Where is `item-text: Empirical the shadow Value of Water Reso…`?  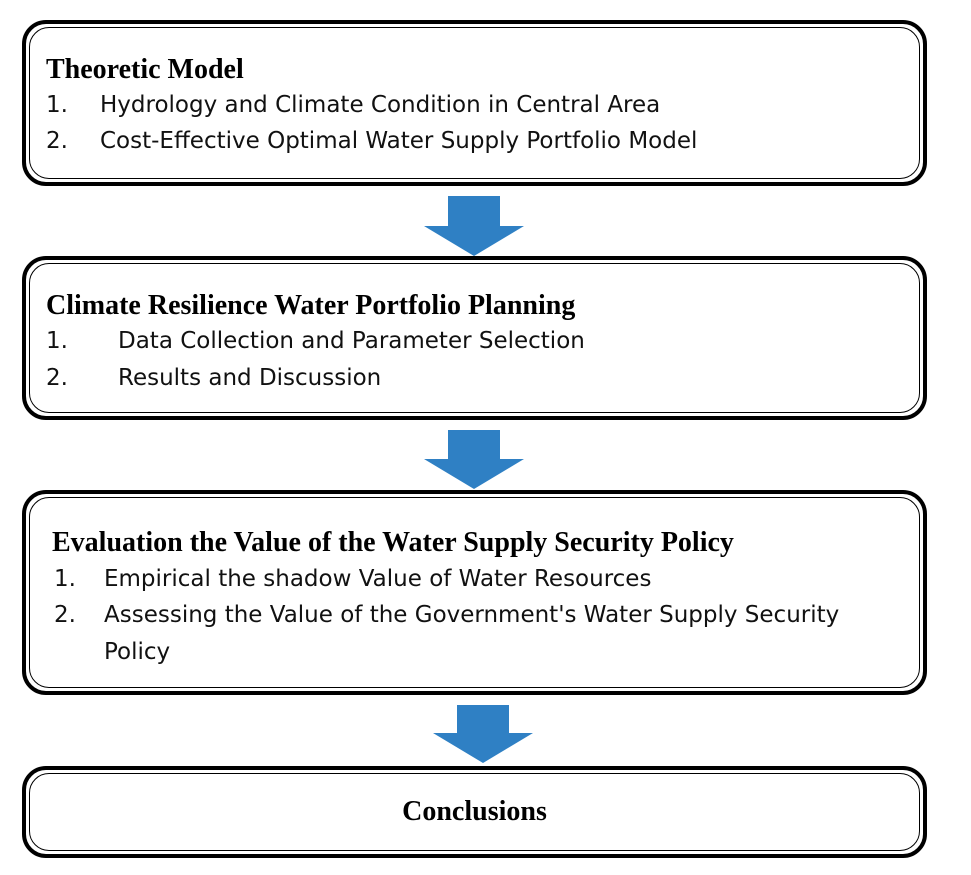
item-text: Empirical the shadow Value of Water Reso… is located at coordinates (378, 579).